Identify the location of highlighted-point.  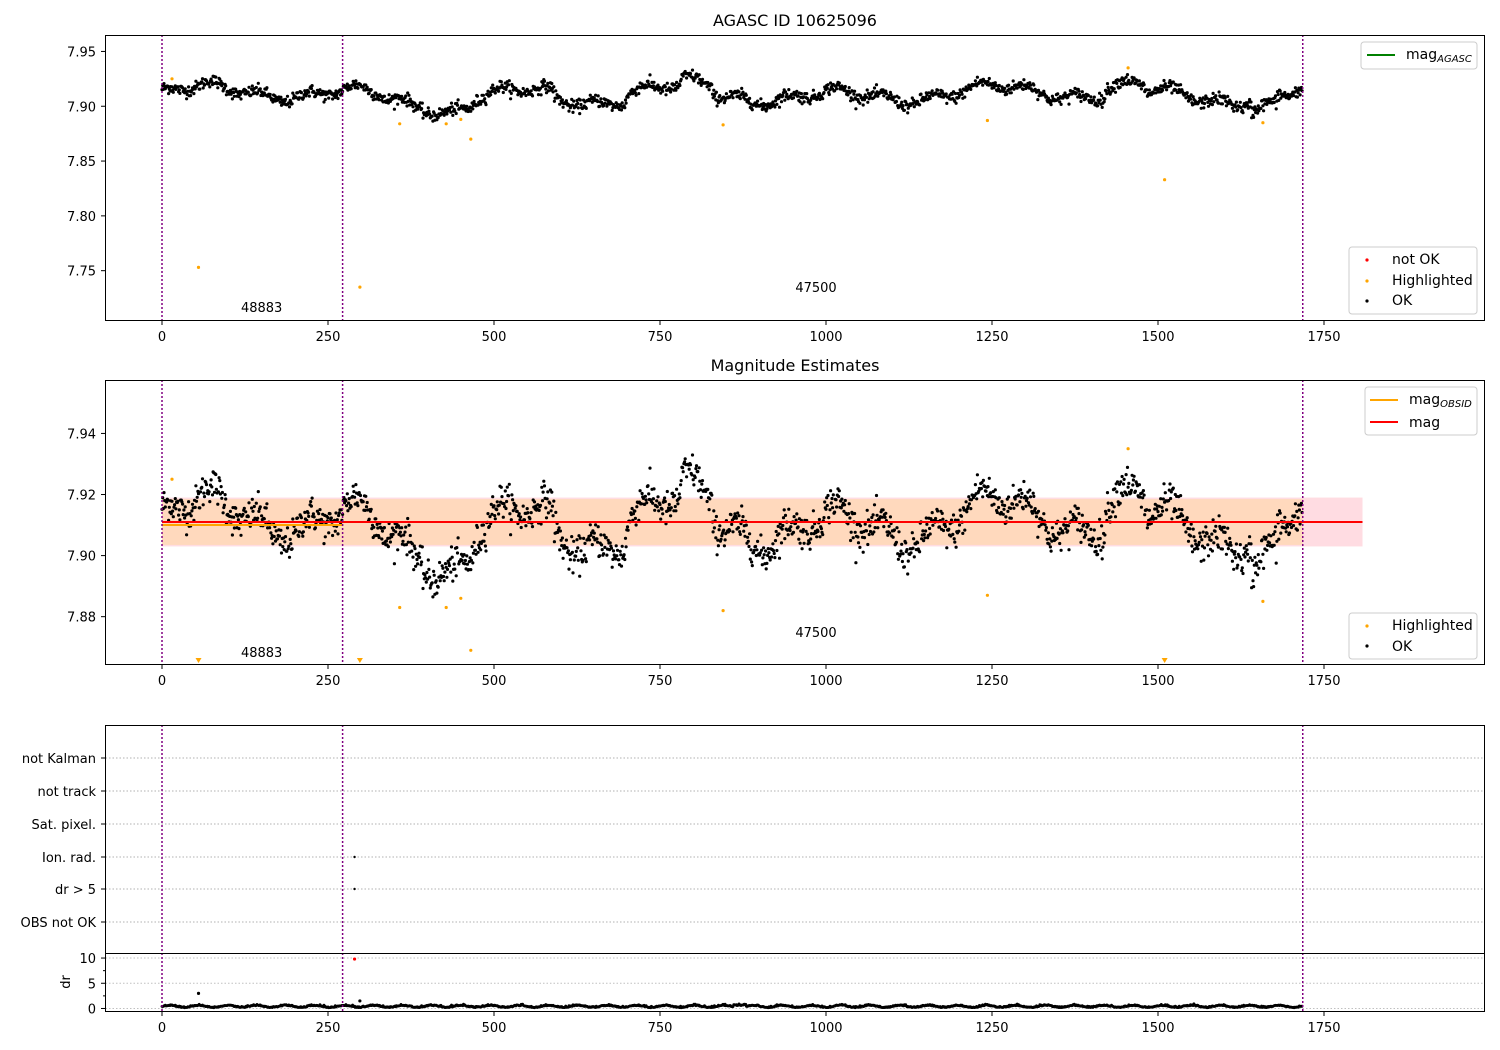
(446, 607).